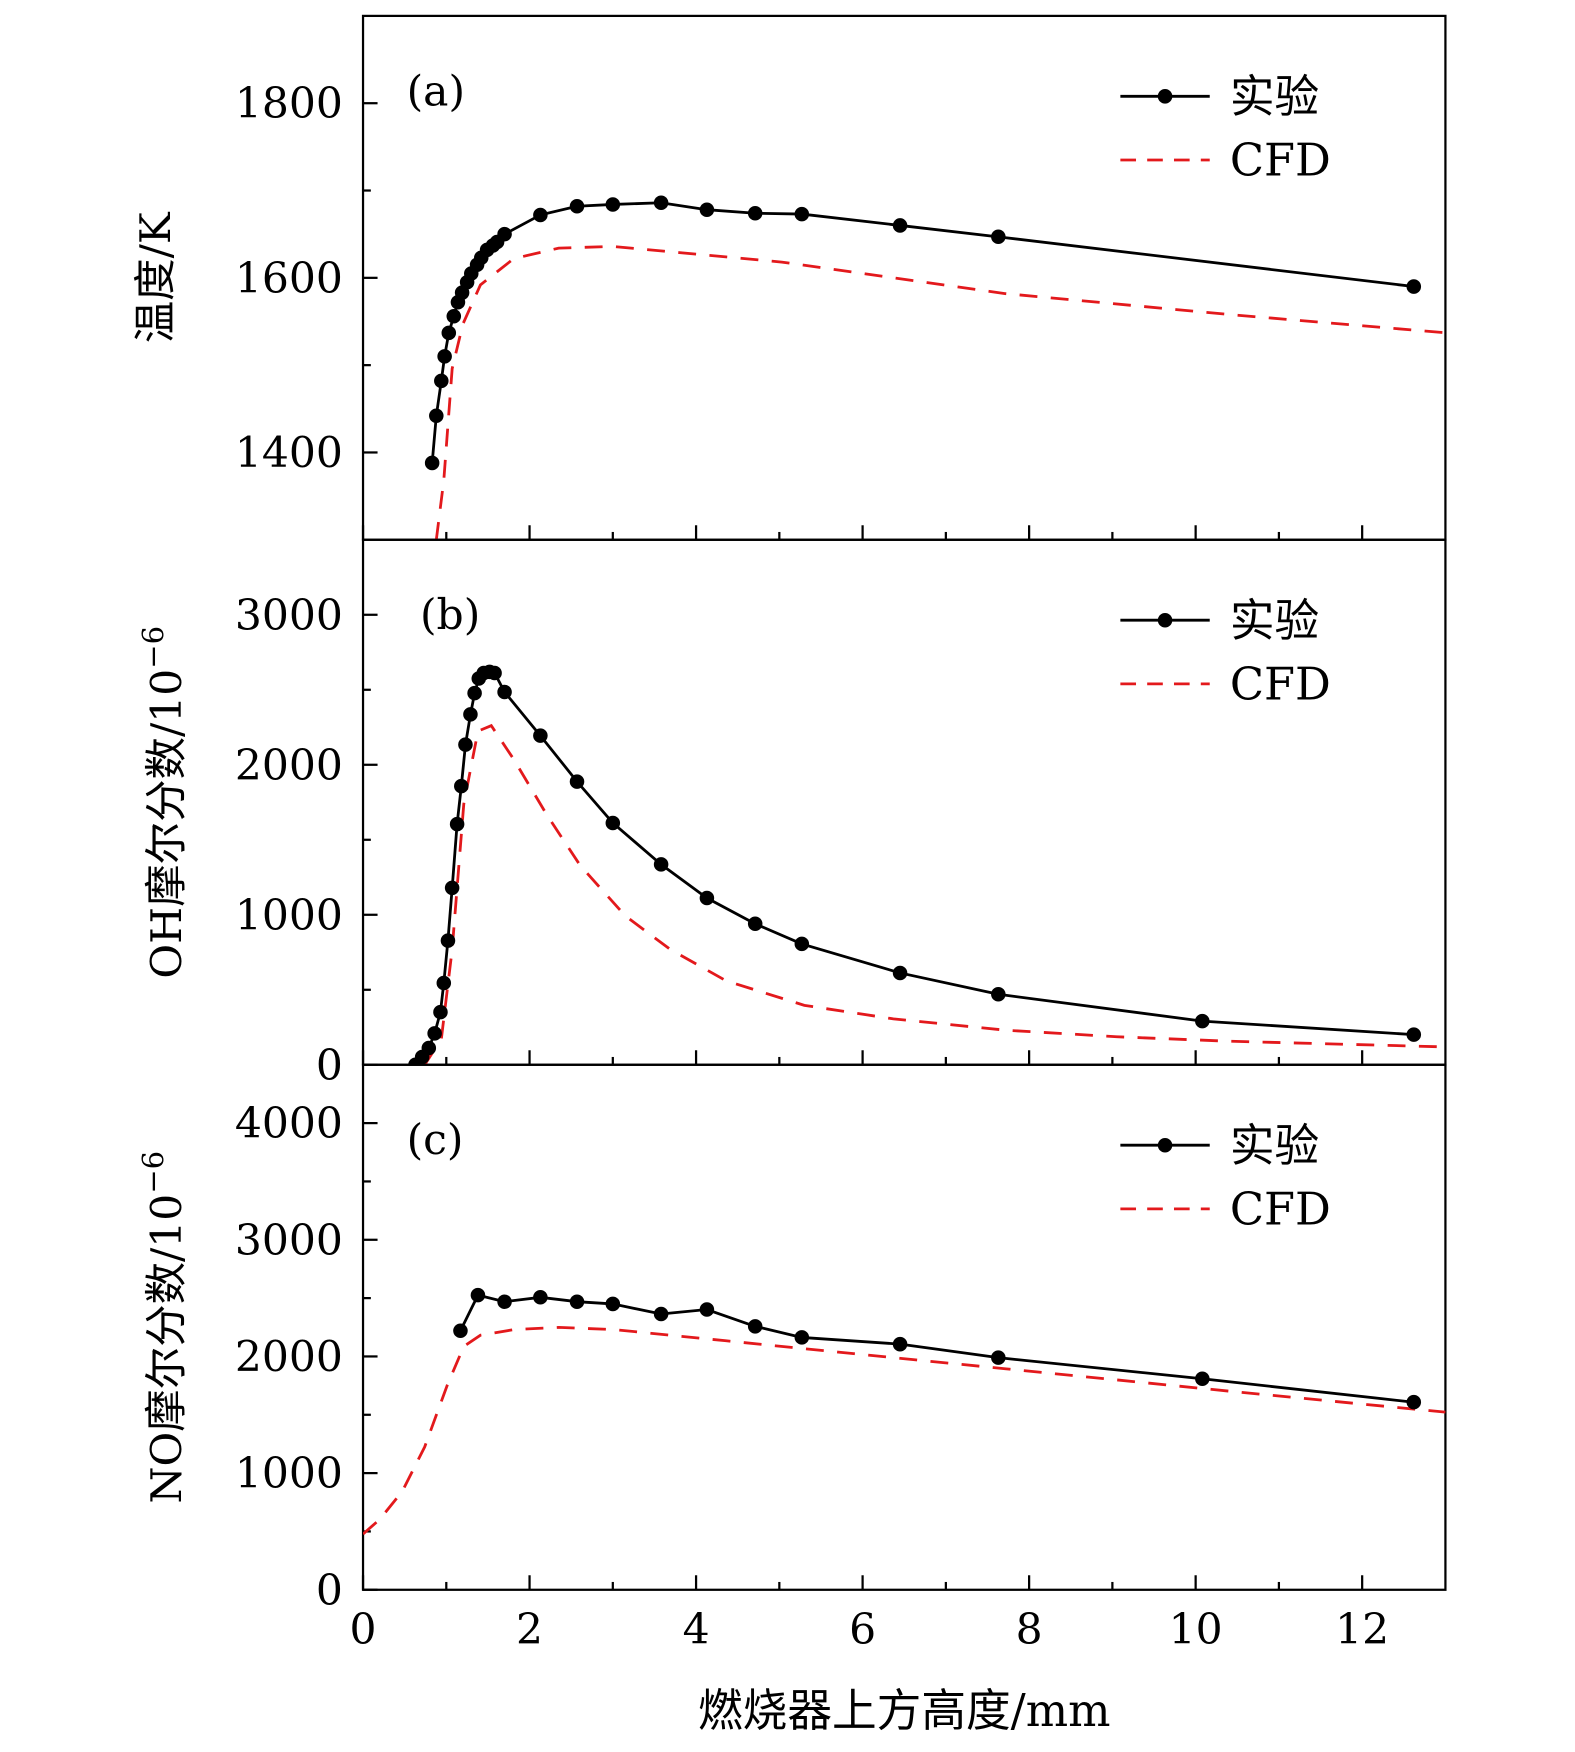  What do you see at coordinates (289, 1124) in the screenshot?
I see `y-tick-label: 4000` at bounding box center [289, 1124].